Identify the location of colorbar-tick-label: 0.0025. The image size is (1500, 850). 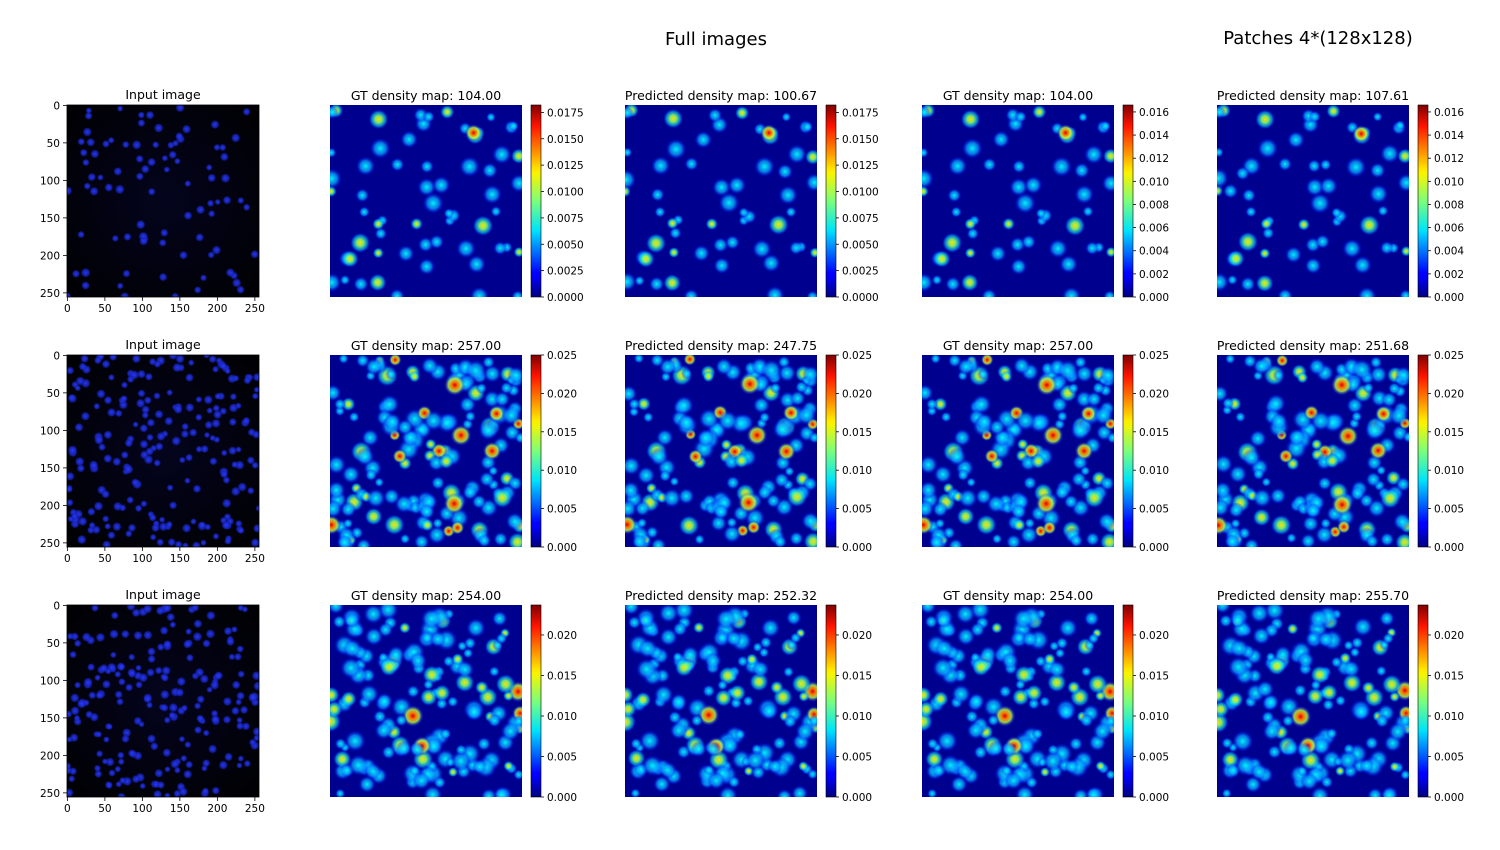
(860, 272).